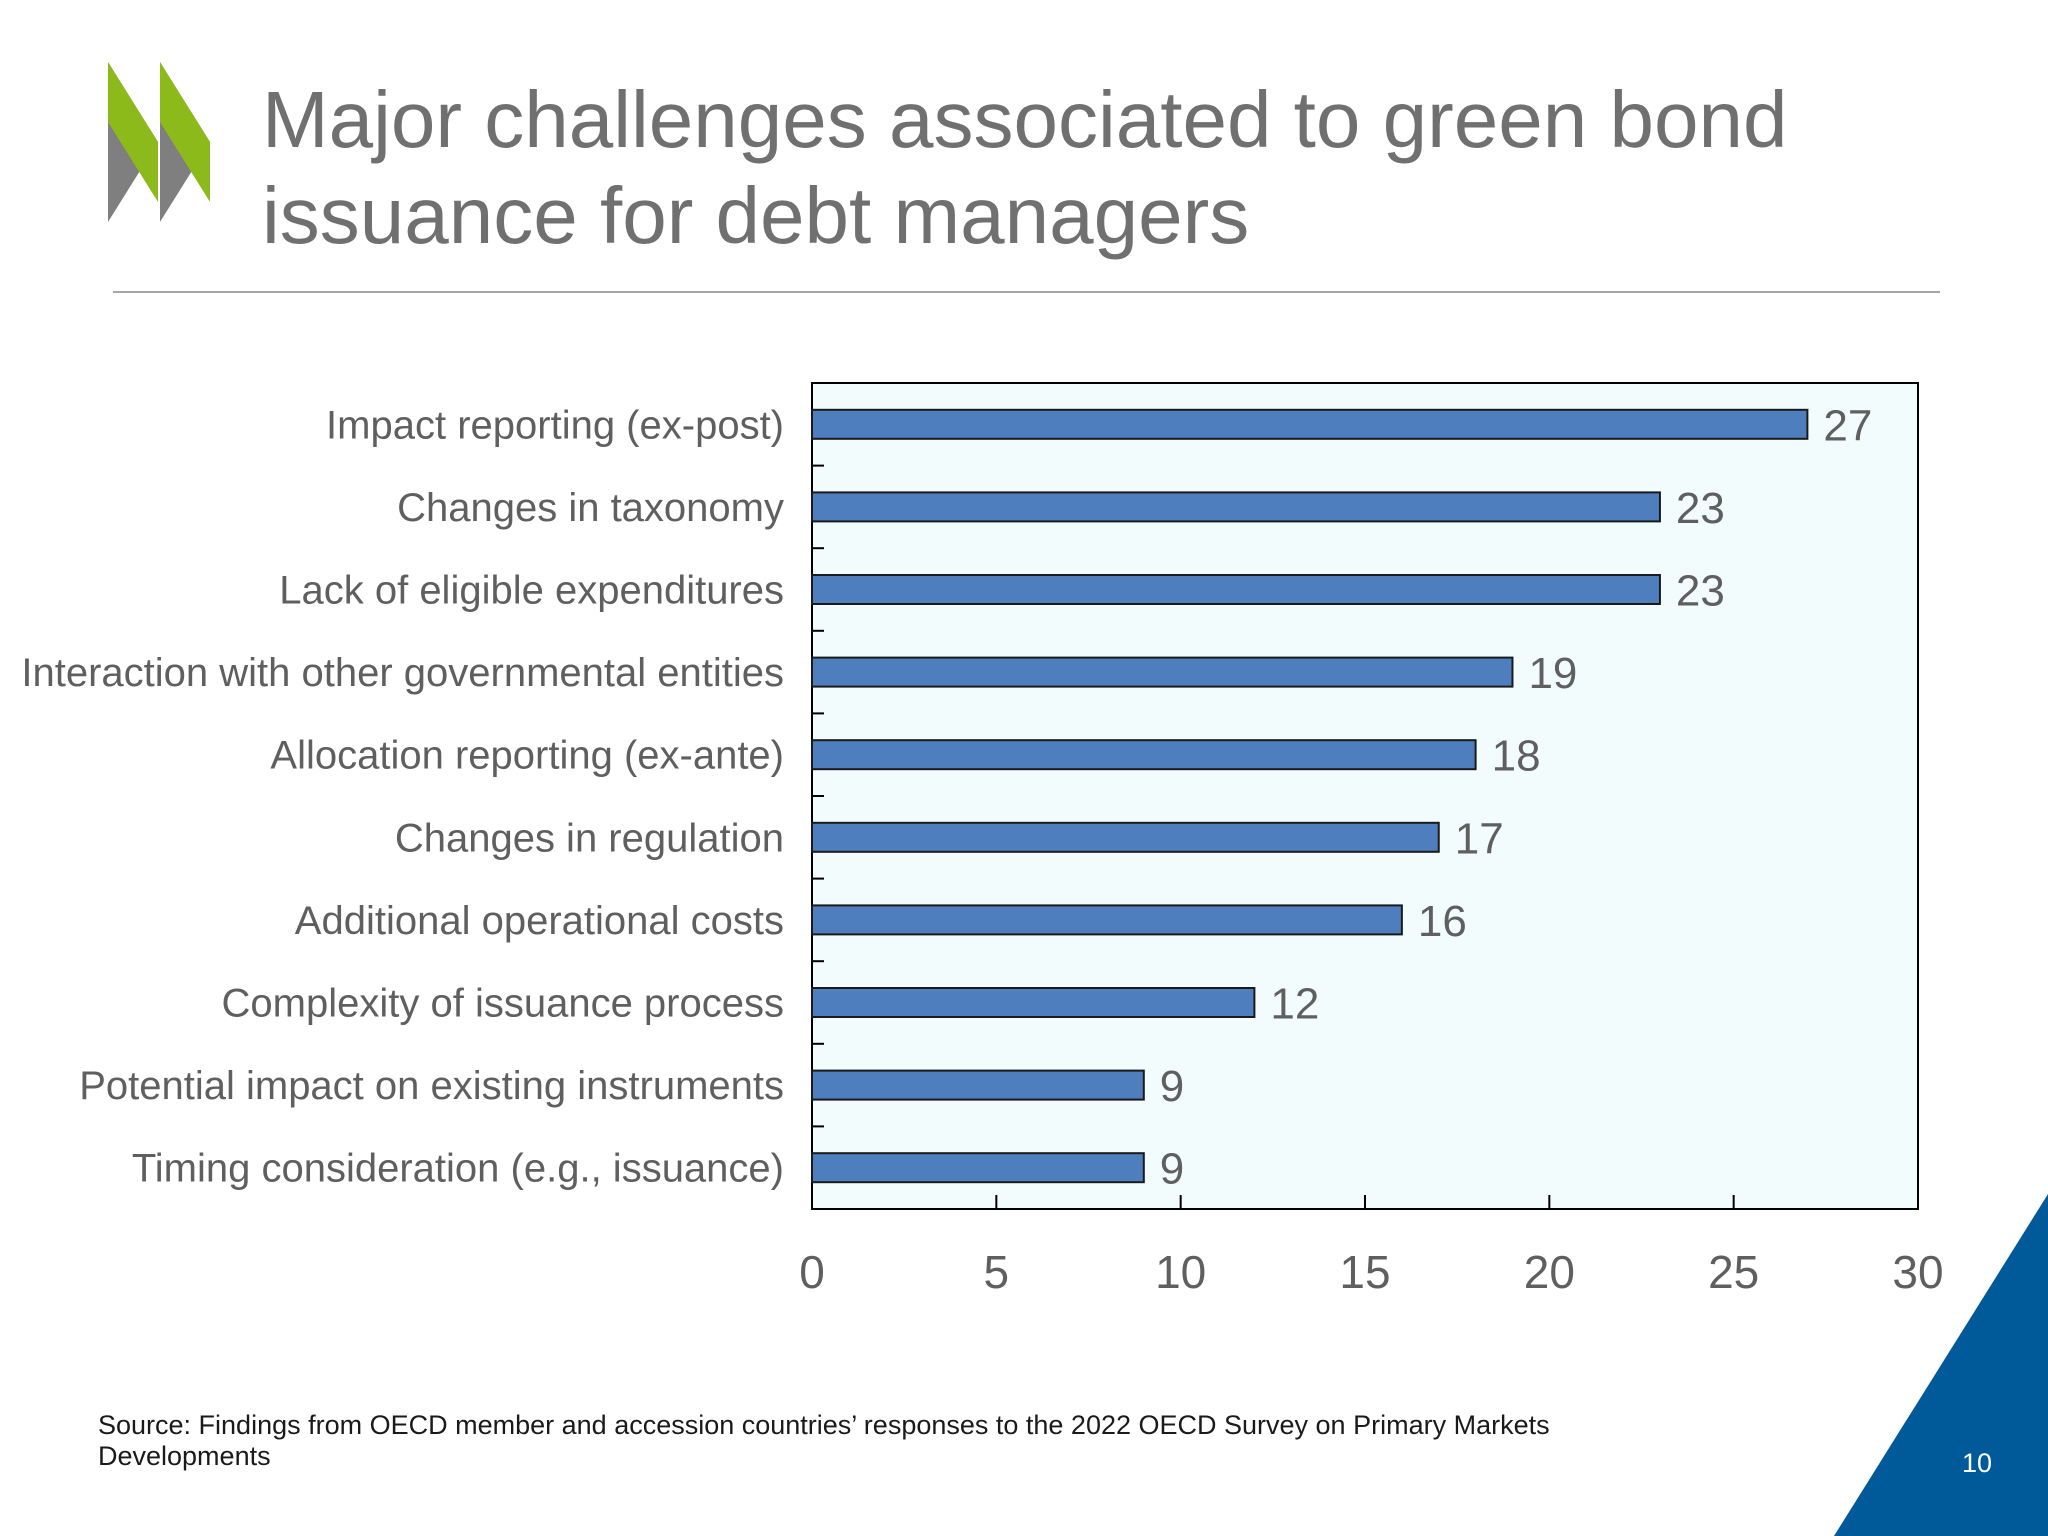  Describe the element at coordinates (1552, 673) in the screenshot. I see `data-label: 19` at that location.